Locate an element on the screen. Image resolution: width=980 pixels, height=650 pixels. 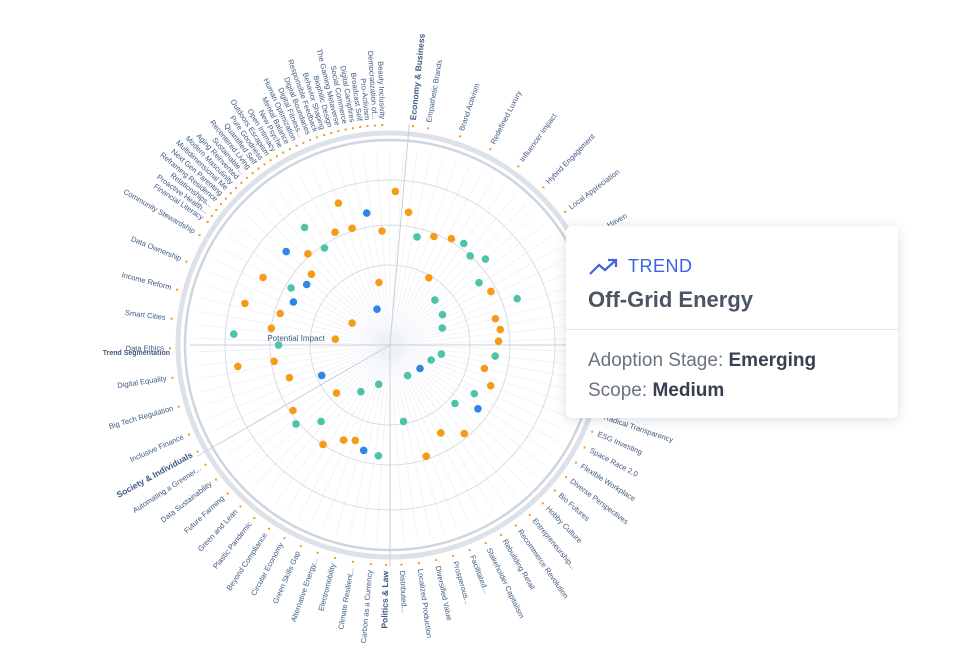
trend-label: Data Ownership is located at coordinates (156, 248).